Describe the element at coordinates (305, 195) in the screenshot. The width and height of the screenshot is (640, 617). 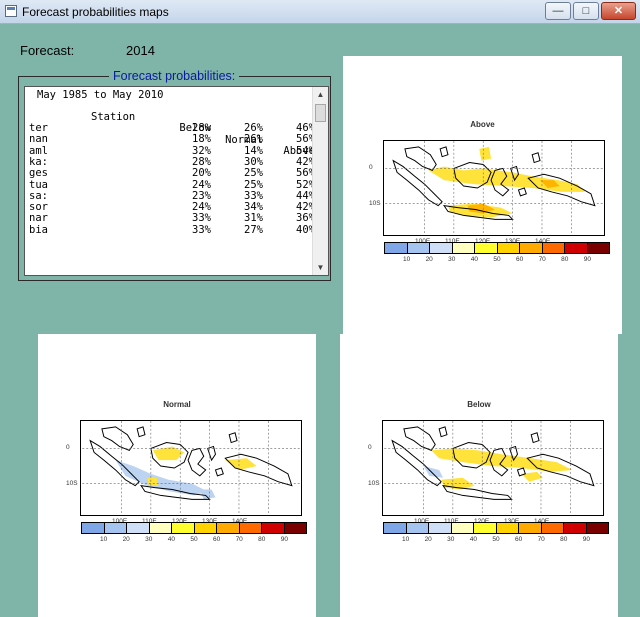
I see `above-cell: 44%` at that location.